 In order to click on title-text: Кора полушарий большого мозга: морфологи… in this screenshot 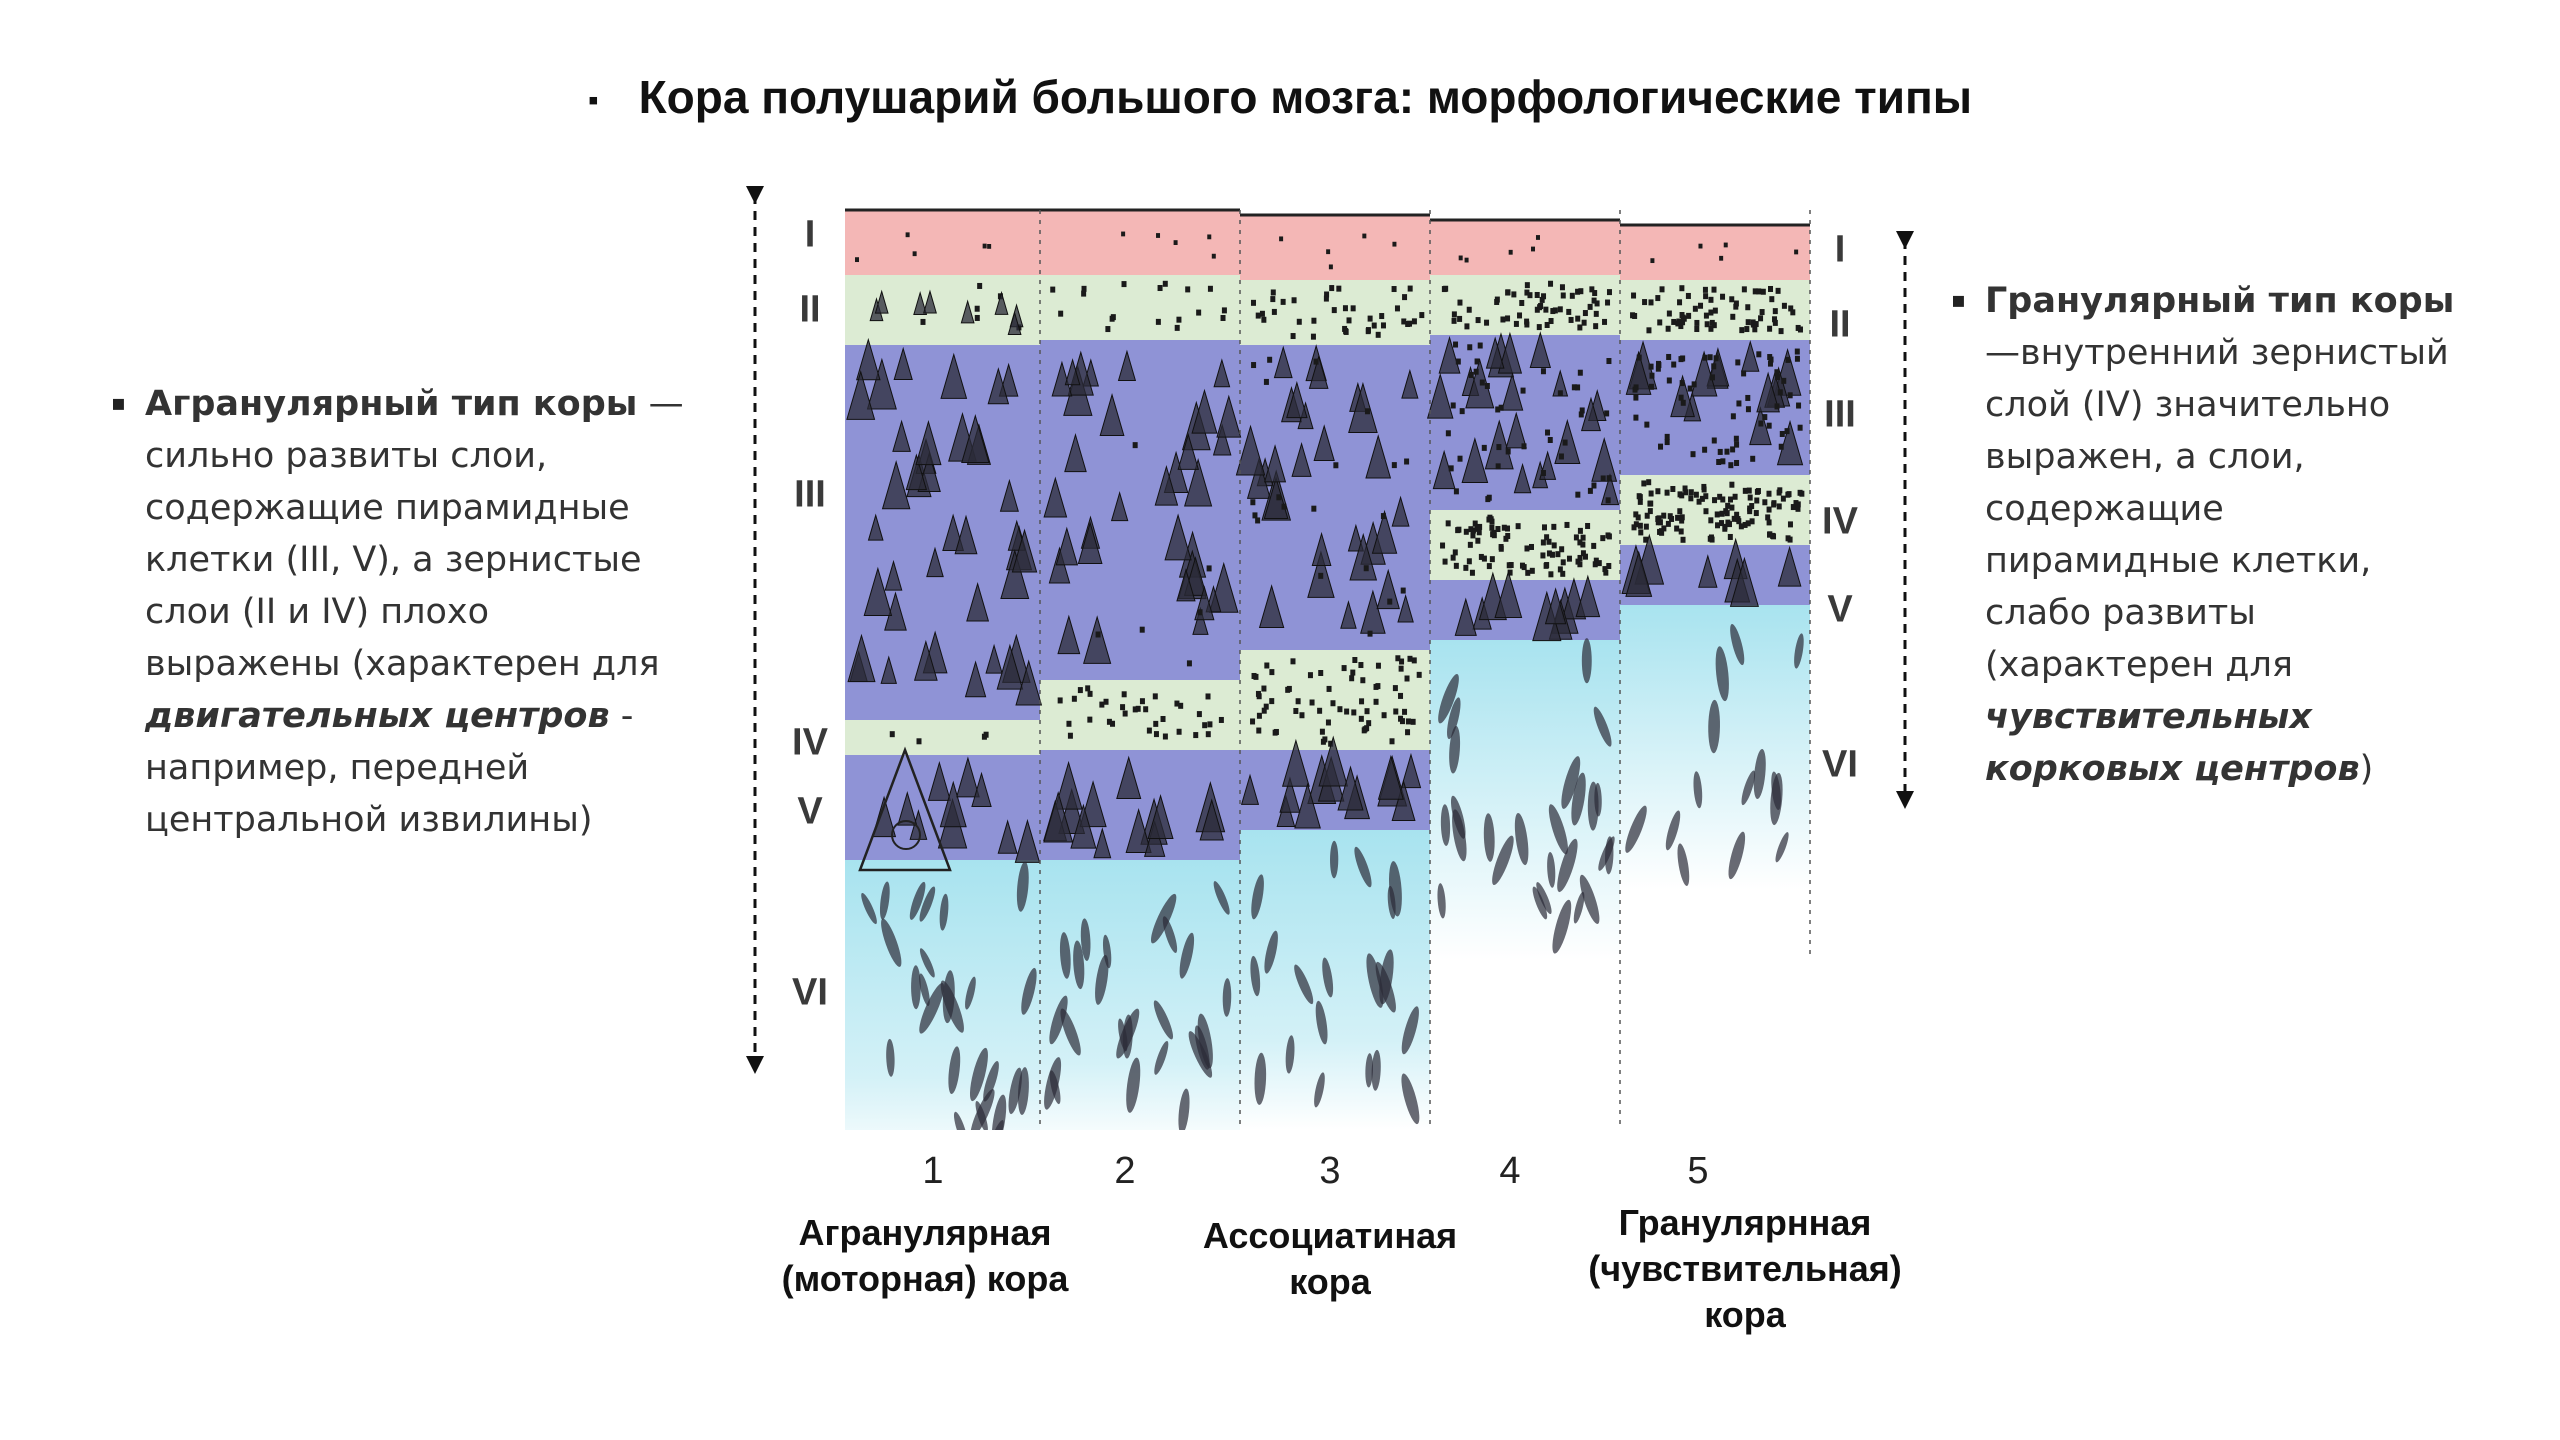, I will do `click(1305, 97)`.